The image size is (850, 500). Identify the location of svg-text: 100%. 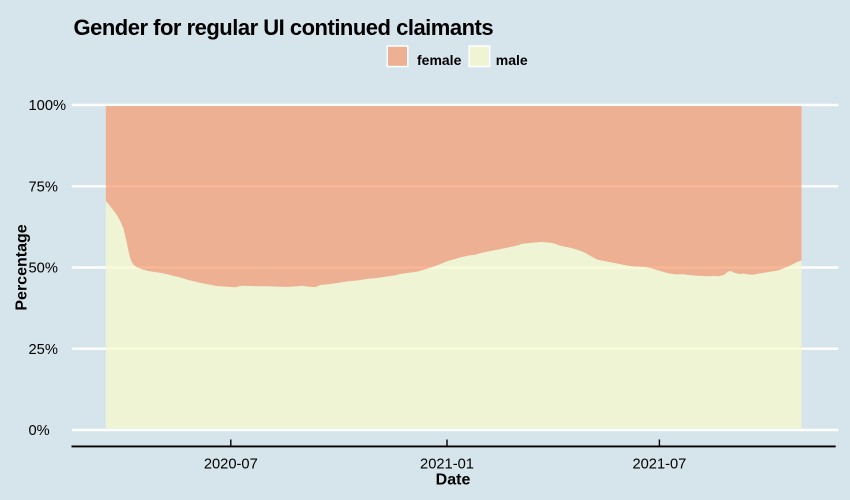
(48, 106).